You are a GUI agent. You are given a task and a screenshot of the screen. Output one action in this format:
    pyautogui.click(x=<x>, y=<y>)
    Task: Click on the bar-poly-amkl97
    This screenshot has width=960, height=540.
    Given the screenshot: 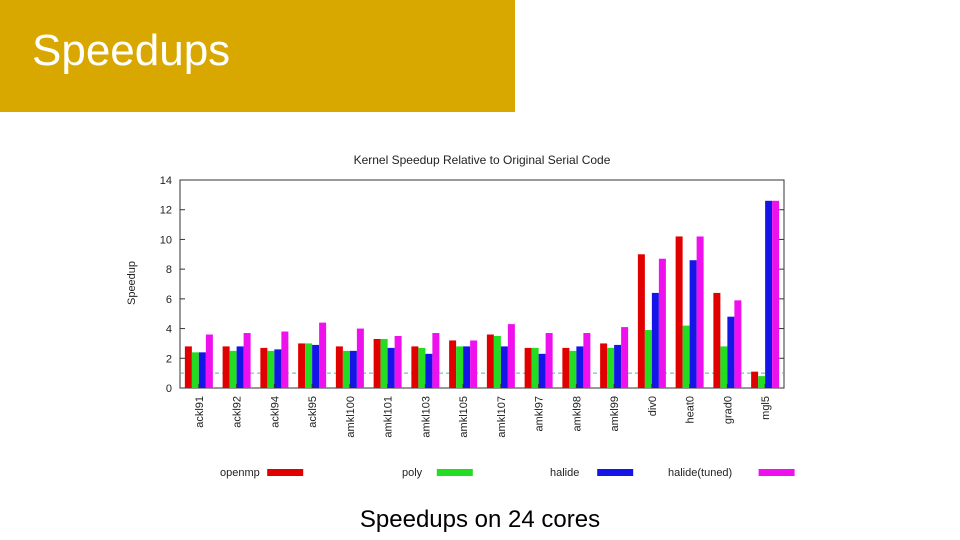 What is the action you would take?
    pyautogui.click(x=535, y=367)
    